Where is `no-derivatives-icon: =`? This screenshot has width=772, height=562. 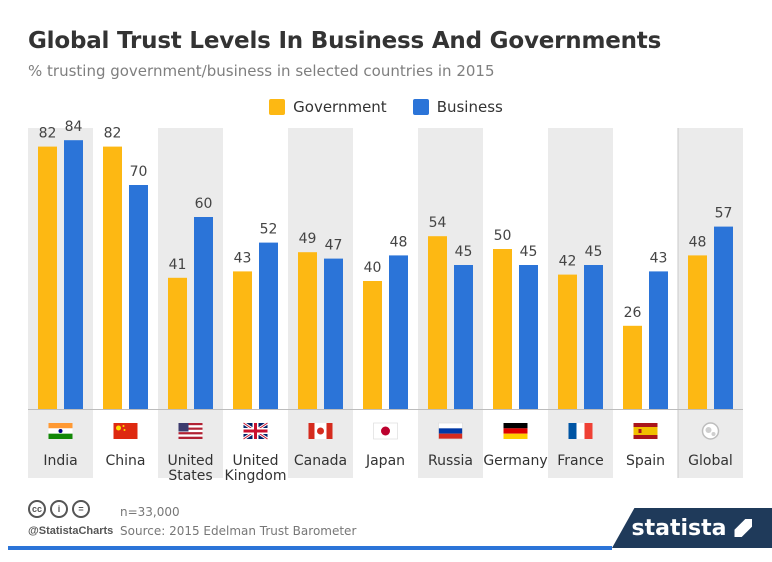 no-derivatives-icon: = is located at coordinates (81, 509).